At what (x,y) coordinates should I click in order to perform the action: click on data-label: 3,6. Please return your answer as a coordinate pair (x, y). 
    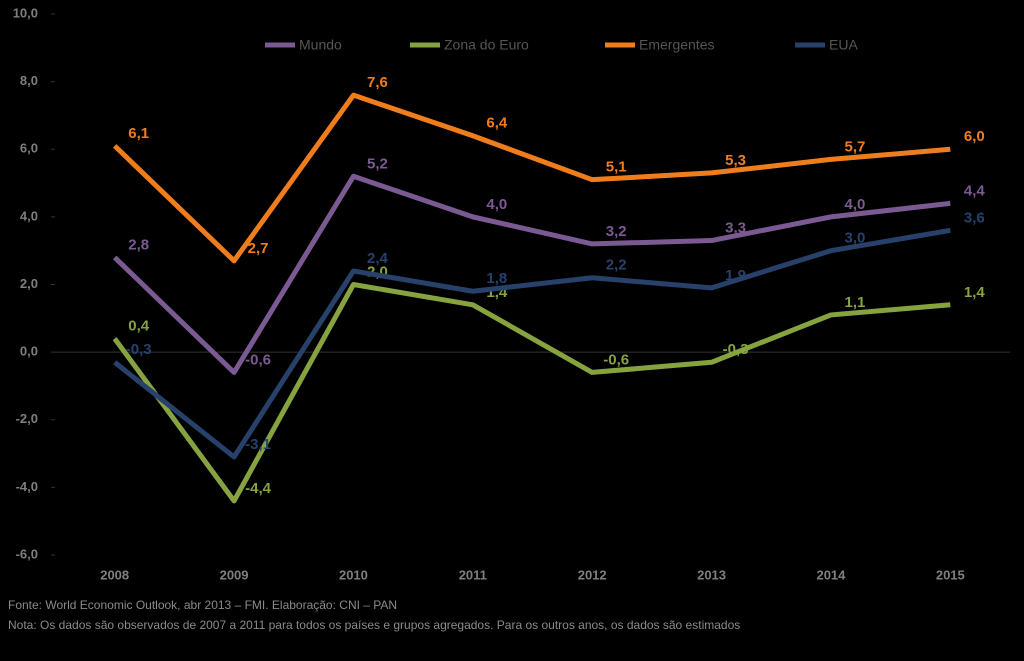
    Looking at the image, I should click on (974, 217).